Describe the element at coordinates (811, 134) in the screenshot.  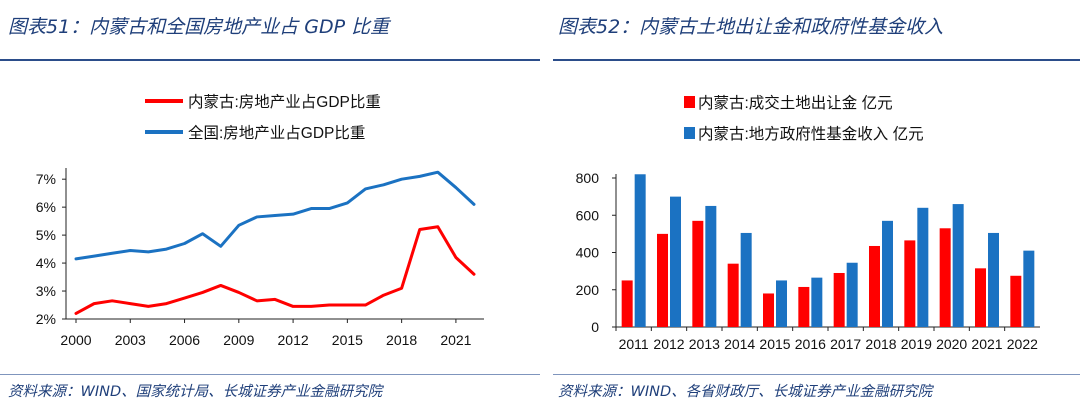
I see `right-legend-label-2: 内蒙古:地方政府性基金收入 亿元` at that location.